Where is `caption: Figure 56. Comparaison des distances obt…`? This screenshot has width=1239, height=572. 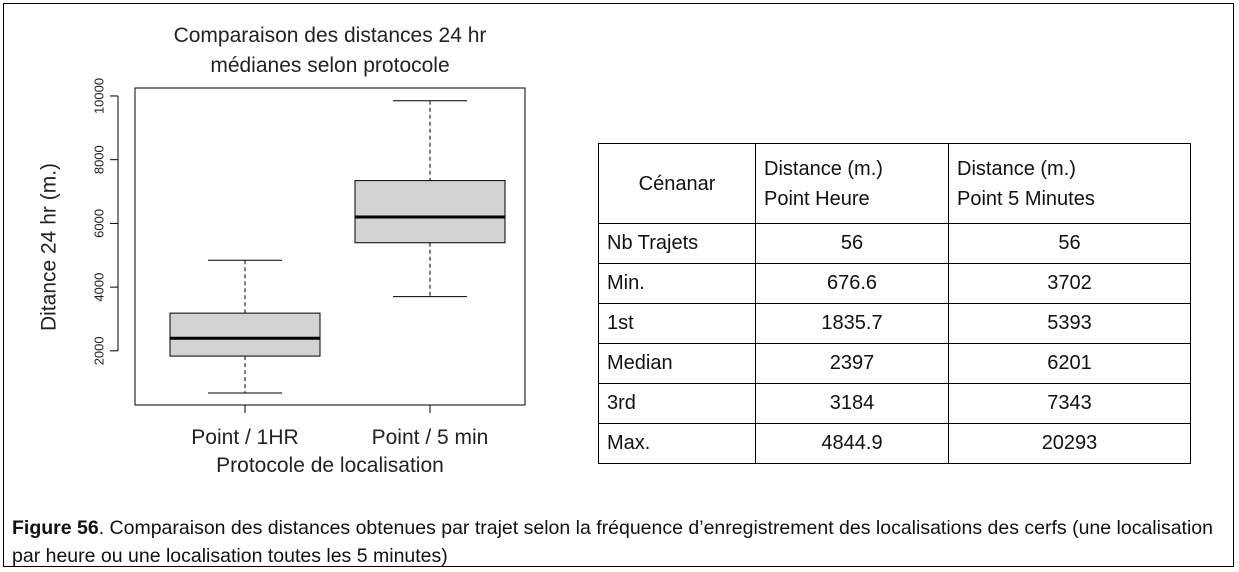 caption: Figure 56. Comparaison des distances obt… is located at coordinates (622, 542).